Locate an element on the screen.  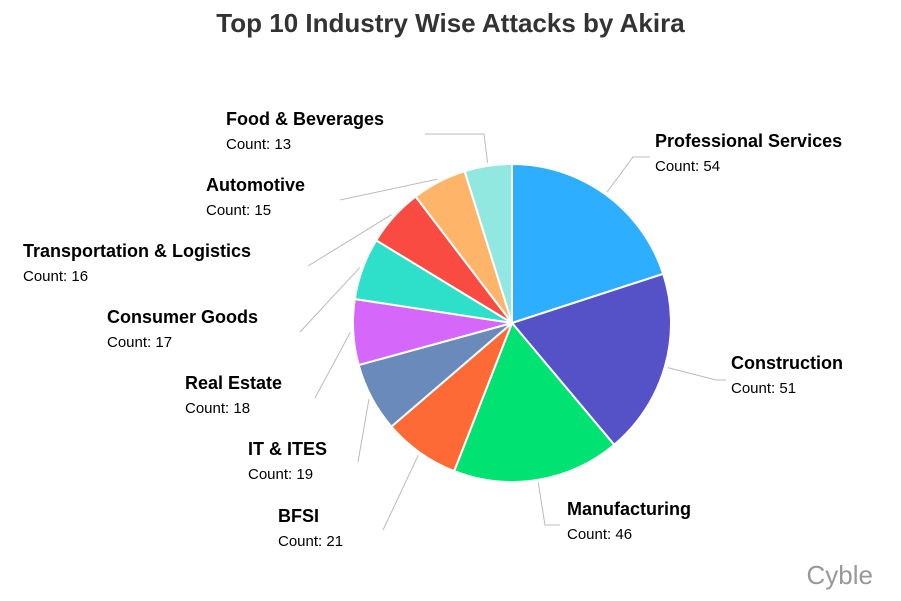
data-label-name: BFSI is located at coordinates (299, 516).